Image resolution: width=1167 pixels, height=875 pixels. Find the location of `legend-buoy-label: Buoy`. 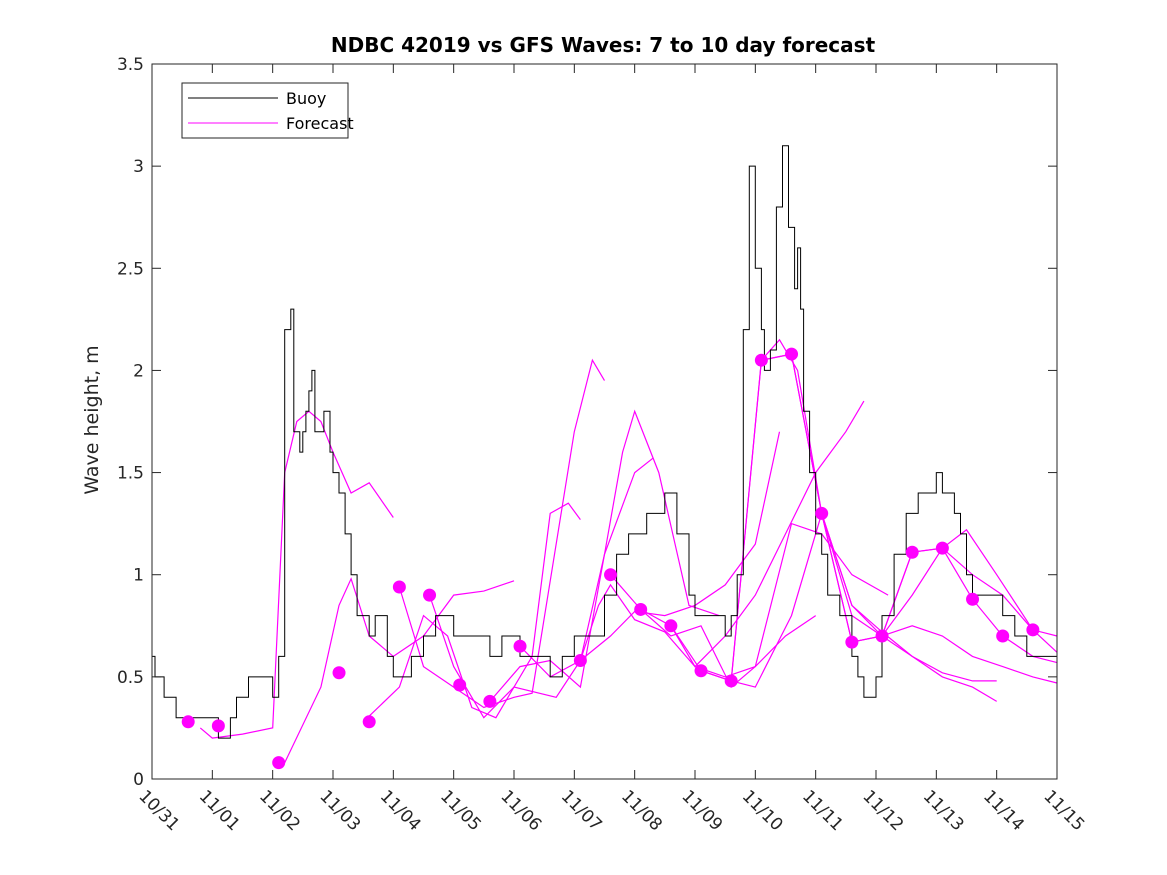

legend-buoy-label: Buoy is located at coordinates (306, 98).